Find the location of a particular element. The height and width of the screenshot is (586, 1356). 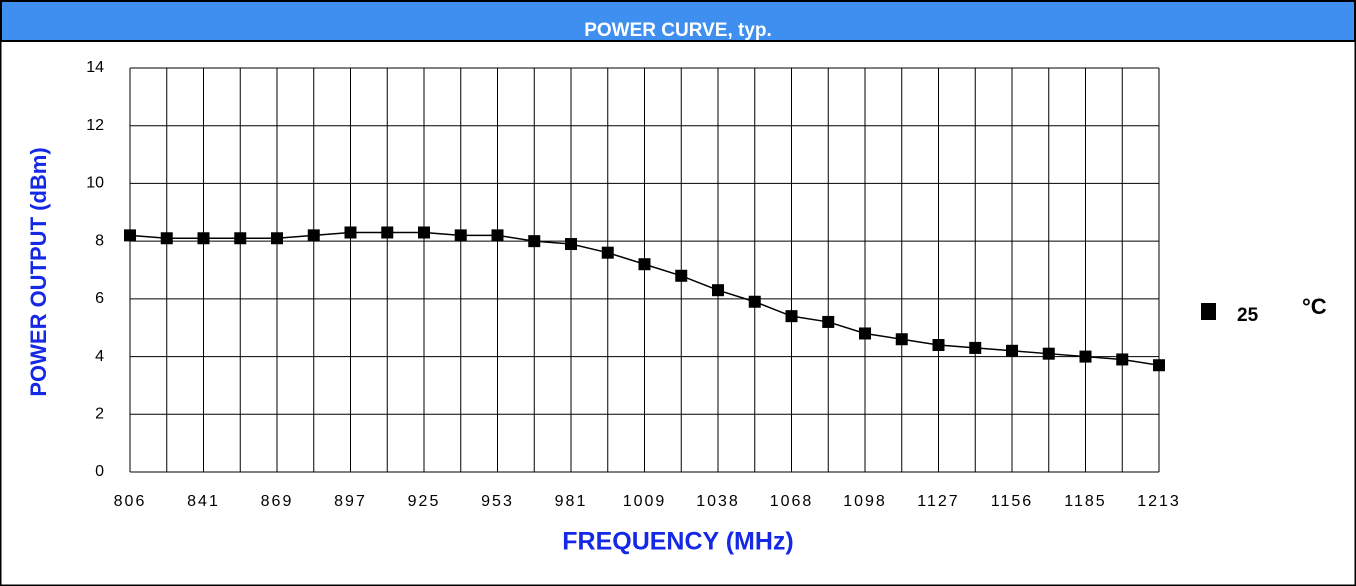

x-tick-label: 1009 is located at coordinates (645, 501).